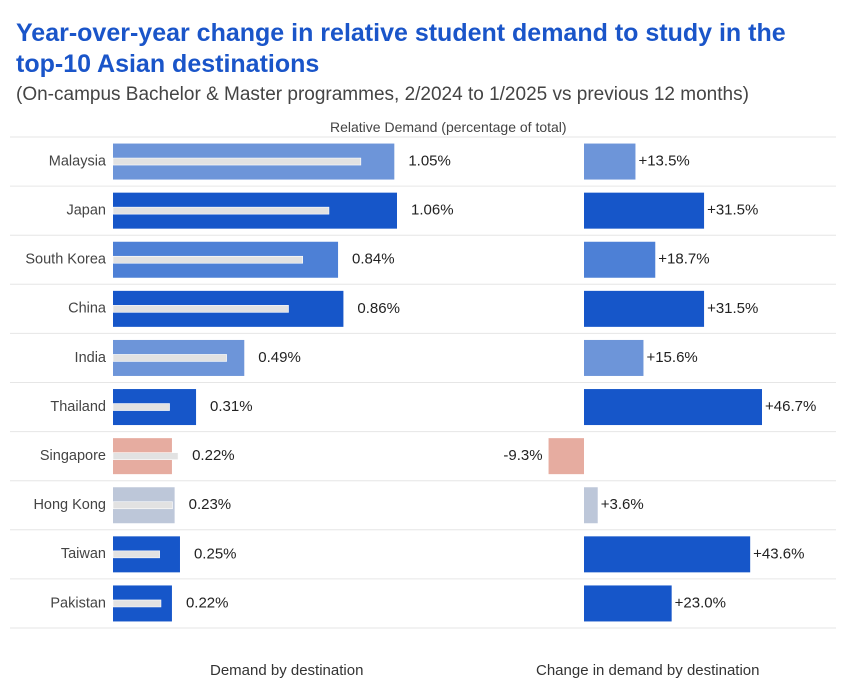 This screenshot has width=850, height=700. Describe the element at coordinates (279, 357) in the screenshot. I see `demand-value-label: 0.49%` at that location.